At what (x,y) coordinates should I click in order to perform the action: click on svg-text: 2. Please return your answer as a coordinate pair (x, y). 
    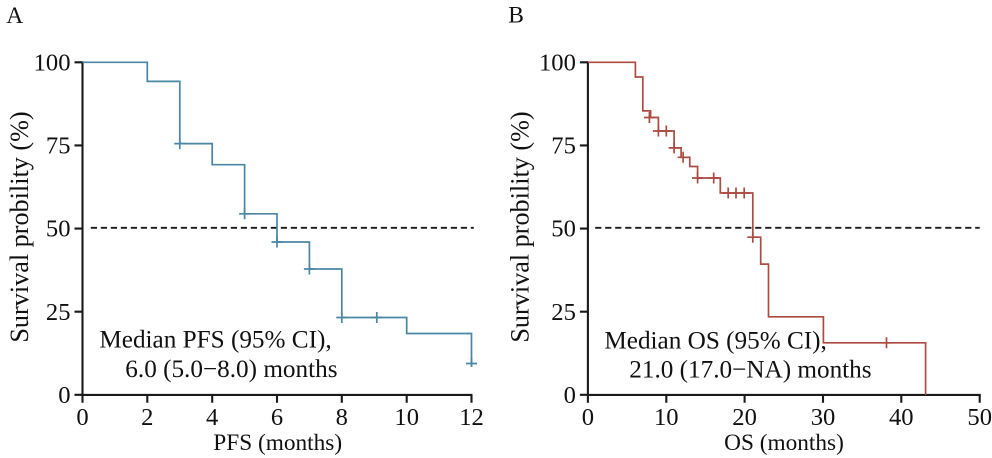
    Looking at the image, I should click on (147, 417).